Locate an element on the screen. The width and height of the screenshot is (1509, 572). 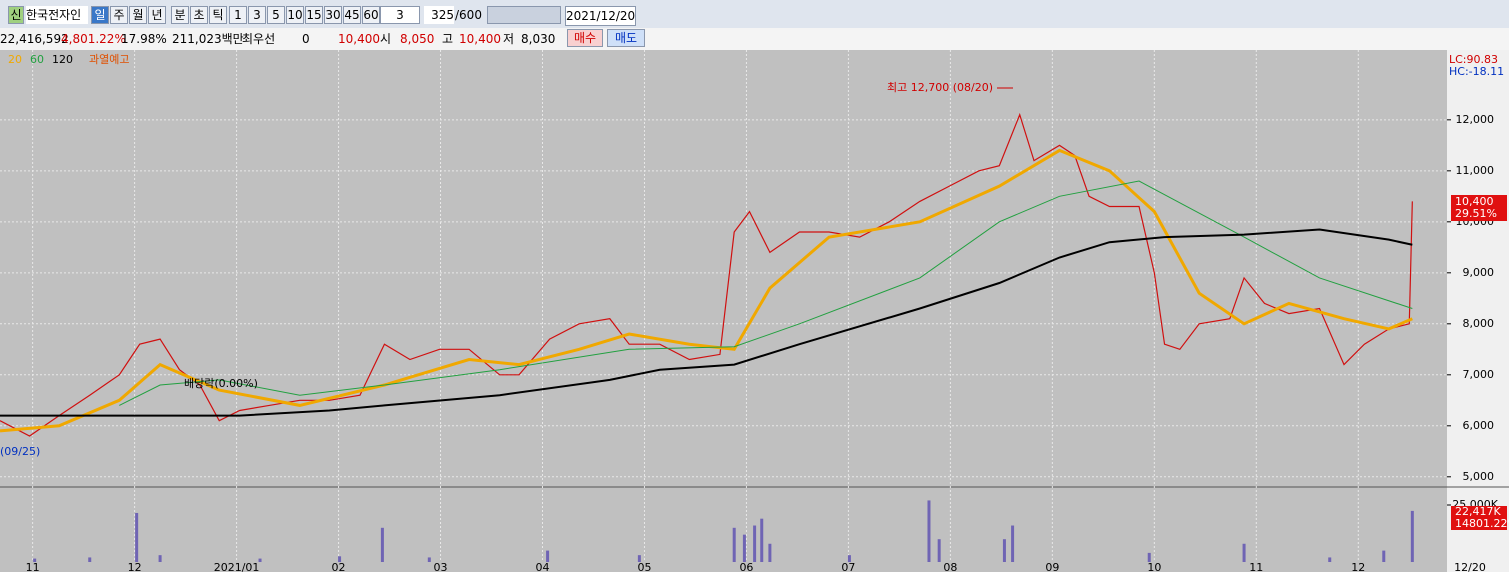
toolbar-button: 15 is located at coordinates (314, 15).